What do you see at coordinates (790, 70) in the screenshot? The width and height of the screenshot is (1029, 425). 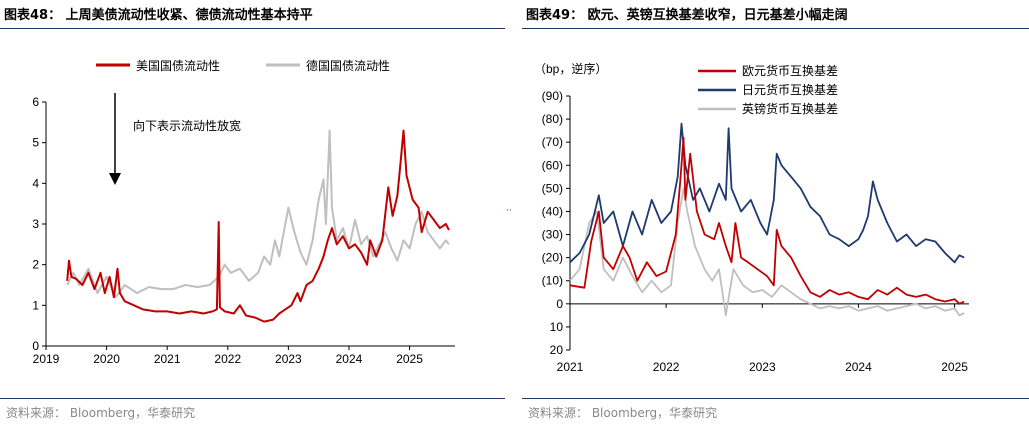 I see `legend-label-eur: 欧元货币互换基差` at bounding box center [790, 70].